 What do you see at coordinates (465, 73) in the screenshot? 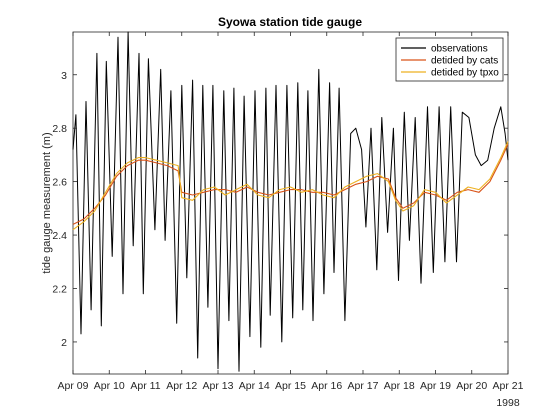
I see `legend-label: detided by tpxo` at bounding box center [465, 73].